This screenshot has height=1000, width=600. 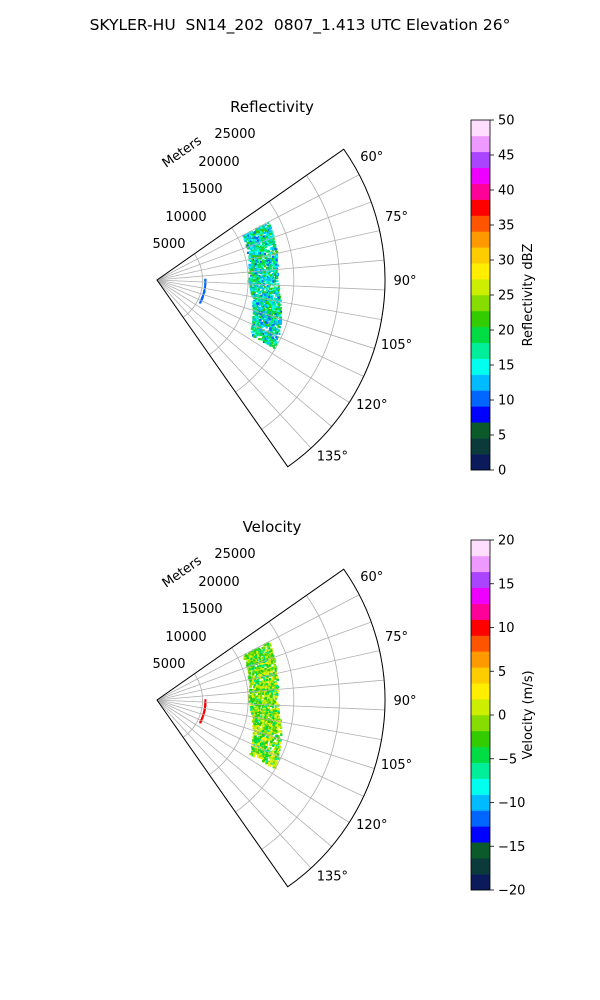 What do you see at coordinates (253, 761) in the screenshot?
I see `azimuth-spoke` at bounding box center [253, 761].